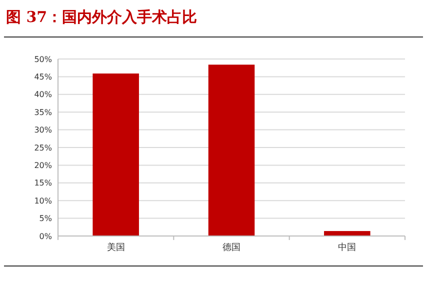  What do you see at coordinates (43, 77) in the screenshot?
I see `y-tick-label: 45%` at bounding box center [43, 77].